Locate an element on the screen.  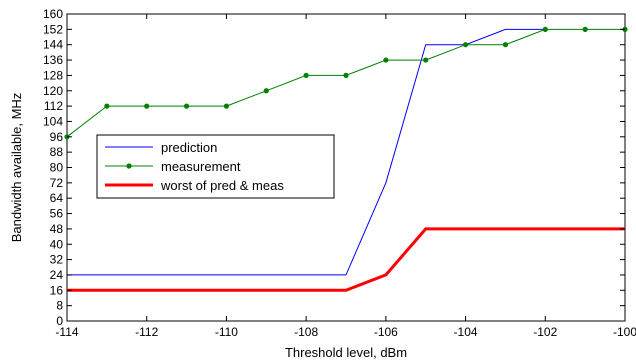
y-tick-label: 56 is located at coordinates (57, 214).